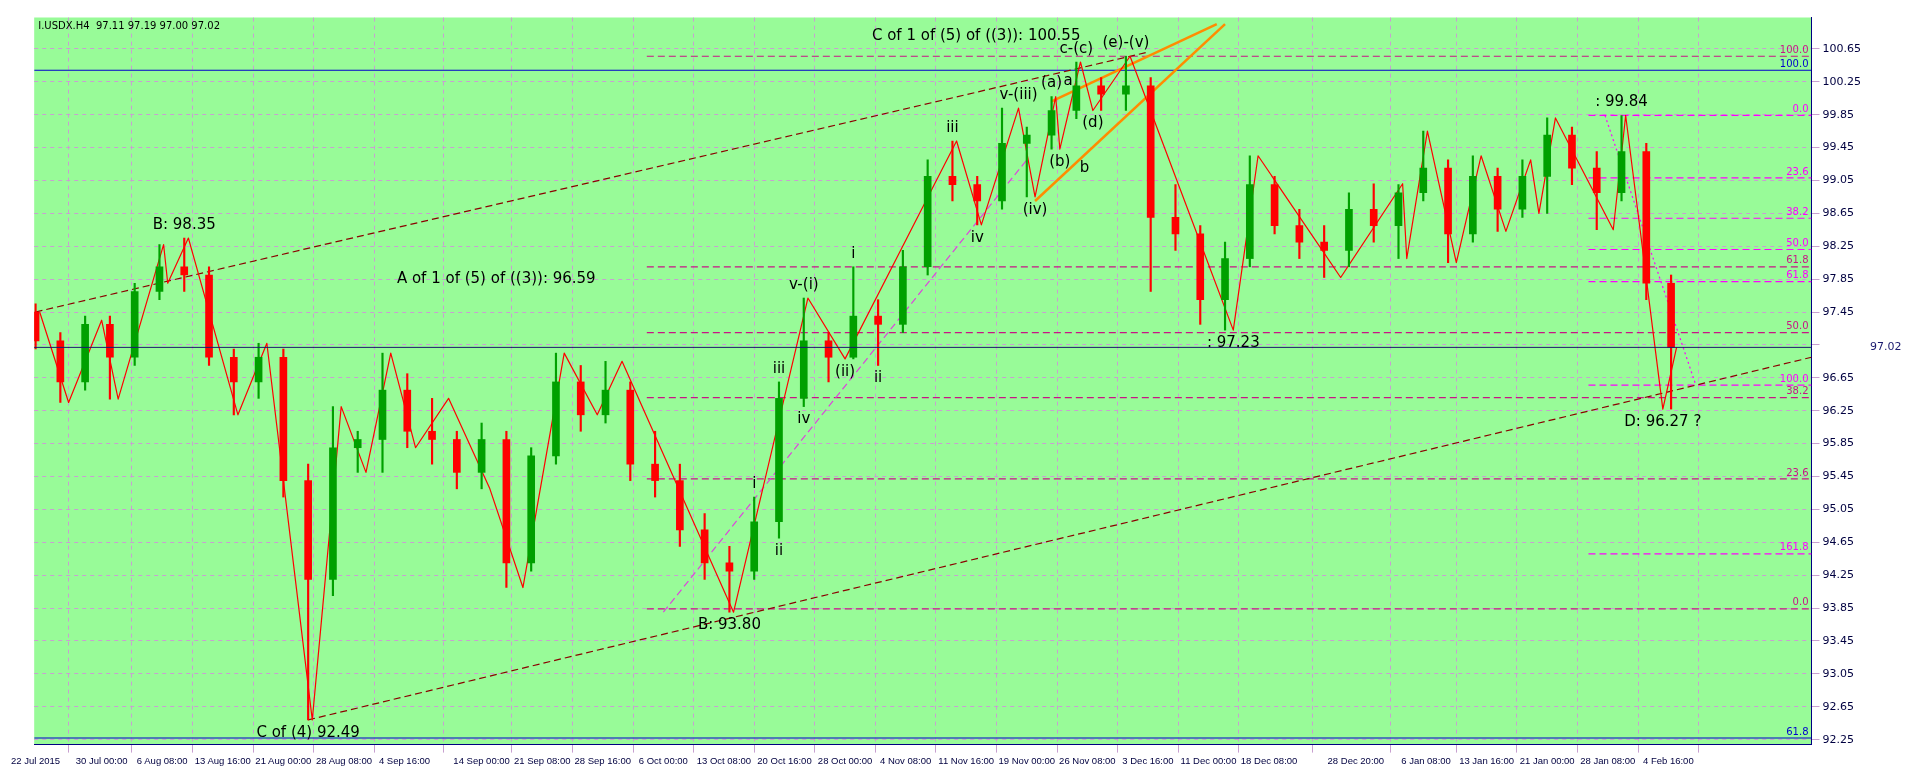 The width and height of the screenshot is (1912, 780). I want to click on annotation: (iv), so click(1035, 208).